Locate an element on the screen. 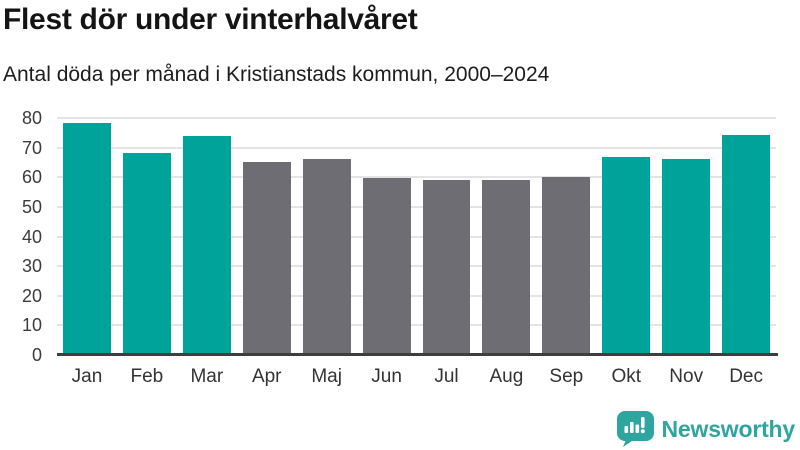 This screenshot has height=450, width=800. x-tick-label-dec: Dec is located at coordinates (746, 376).